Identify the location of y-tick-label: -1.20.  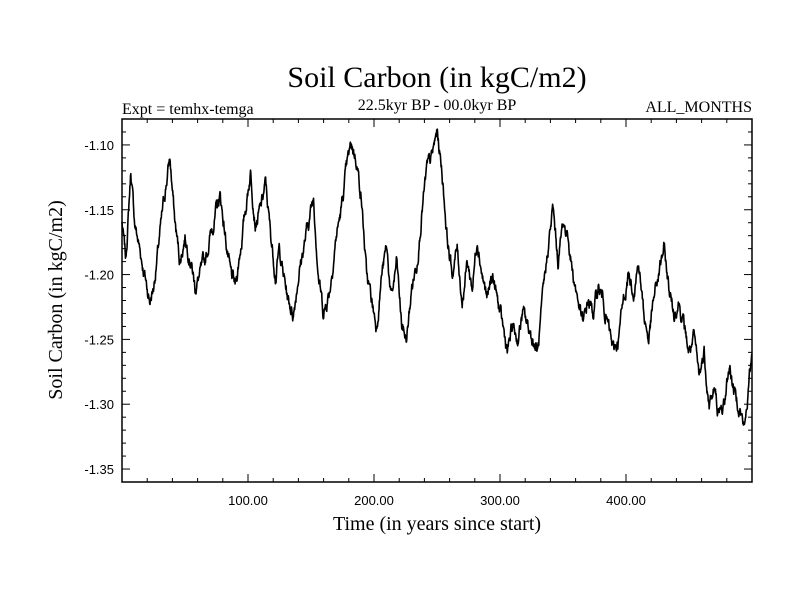
(99, 275).